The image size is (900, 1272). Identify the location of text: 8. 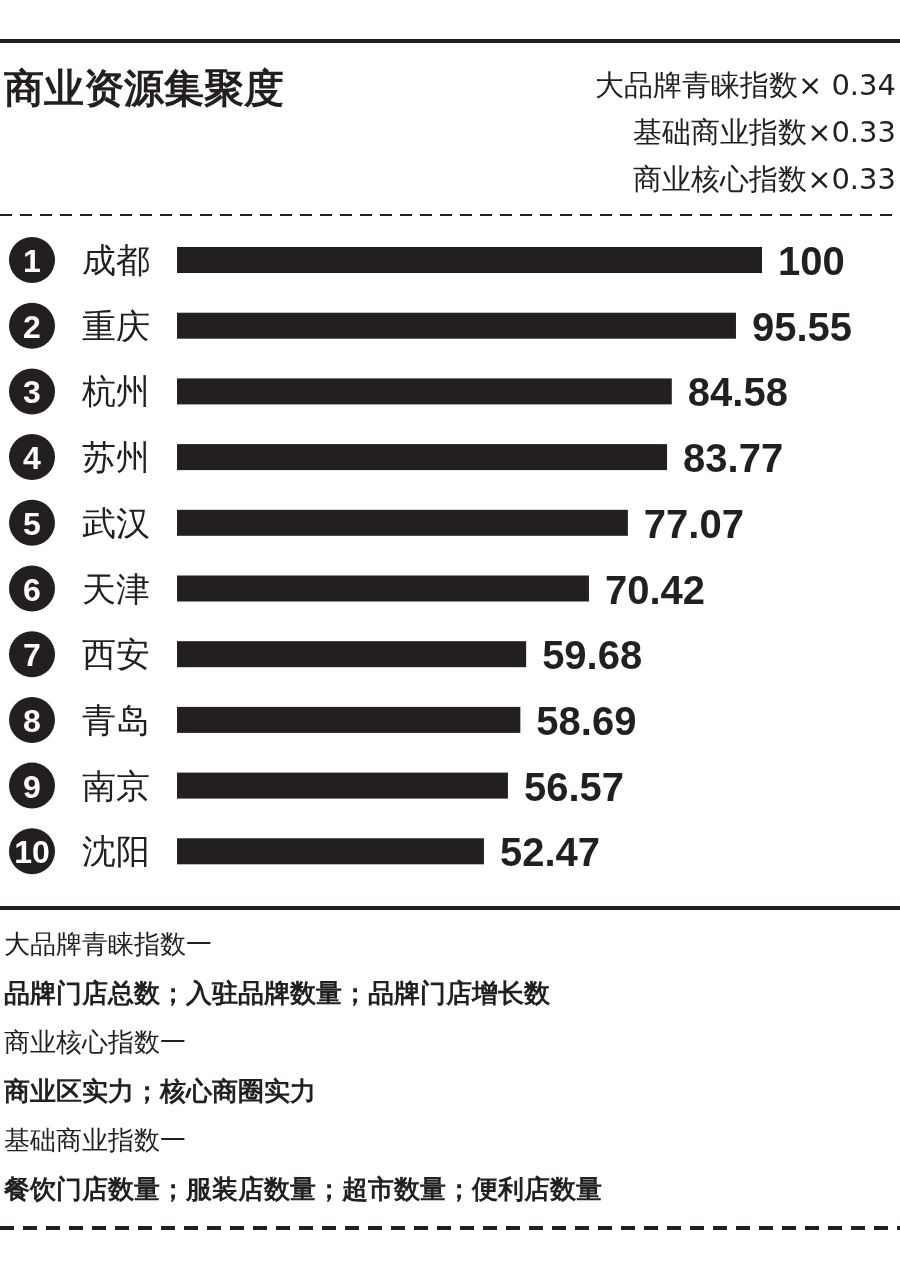
(32, 720).